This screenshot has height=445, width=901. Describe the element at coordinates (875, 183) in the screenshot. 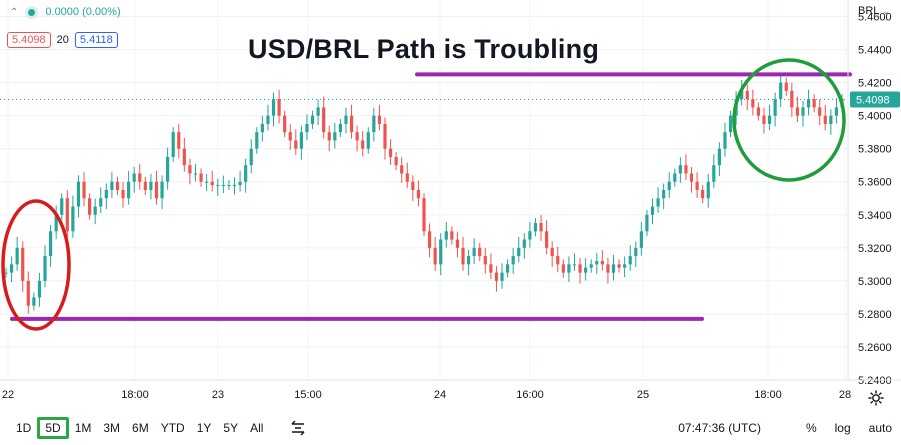

I see `y-tick-label: 5.3600` at that location.